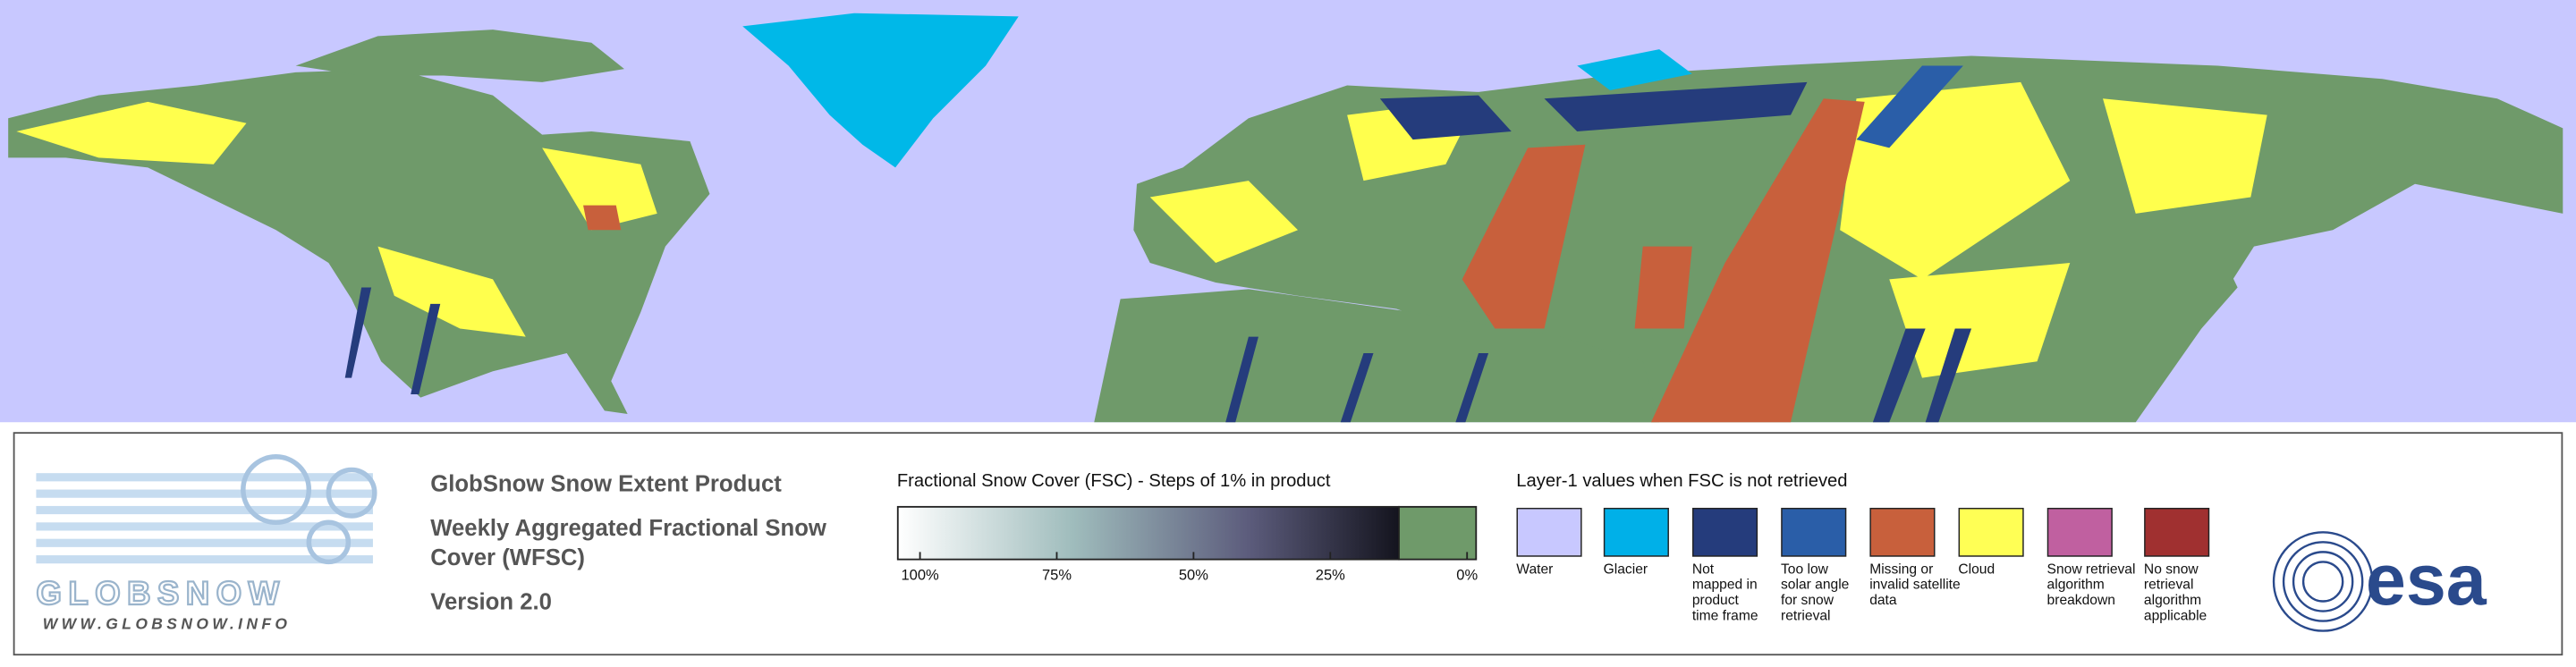 The width and height of the screenshot is (2576, 667). Describe the element at coordinates (1883, 601) in the screenshot. I see `legend-label: data` at that location.